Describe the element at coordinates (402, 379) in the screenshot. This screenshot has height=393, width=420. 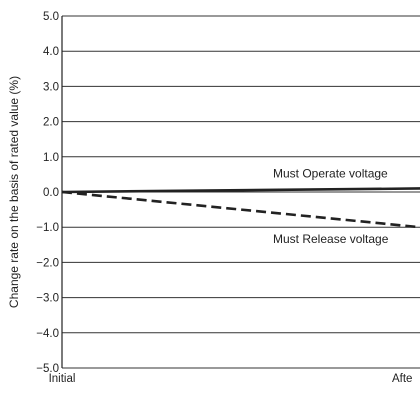
I see `x-tick-label: Afte` at that location.